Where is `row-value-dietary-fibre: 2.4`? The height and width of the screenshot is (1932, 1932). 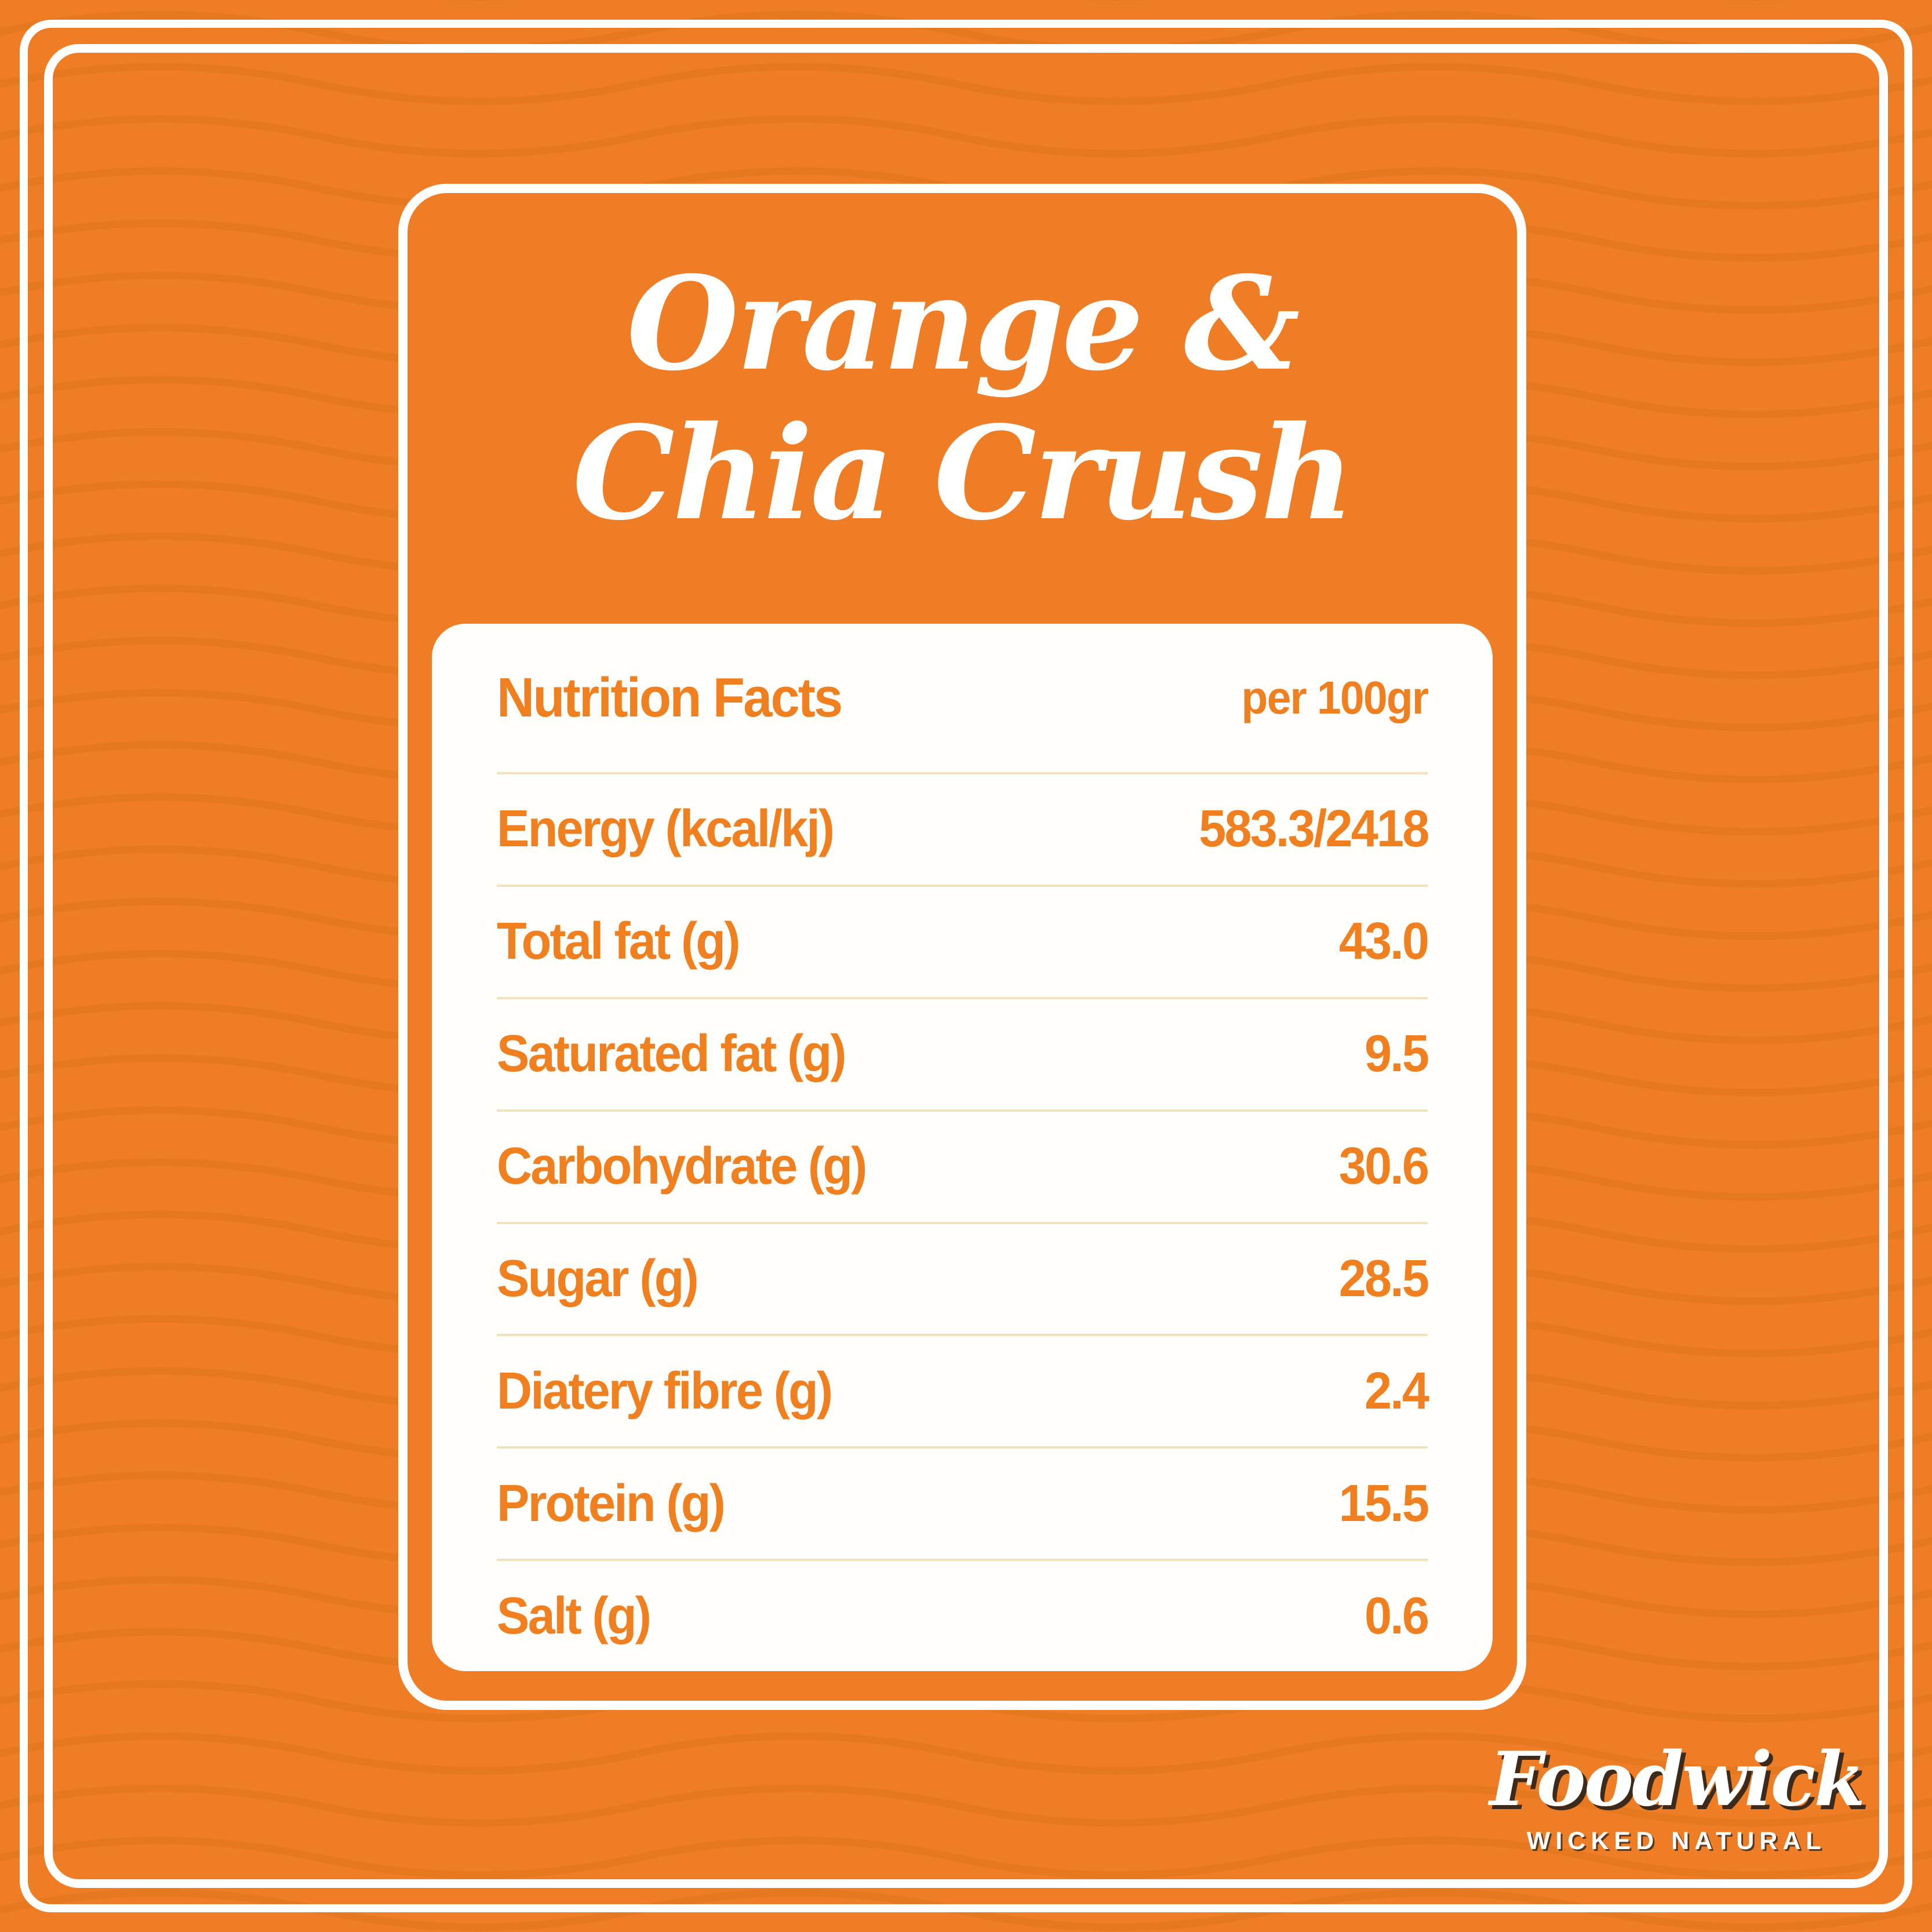
row-value-dietary-fibre: 2.4 is located at coordinates (1396, 1391).